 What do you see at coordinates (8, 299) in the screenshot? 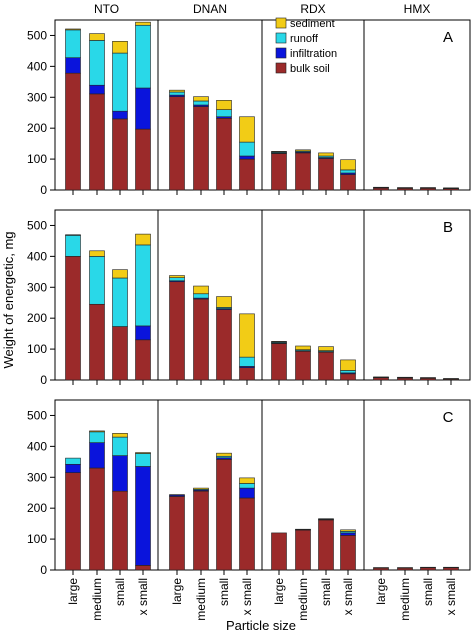
I see `y-axis-label: Weight of energetic, mg` at bounding box center [8, 299].